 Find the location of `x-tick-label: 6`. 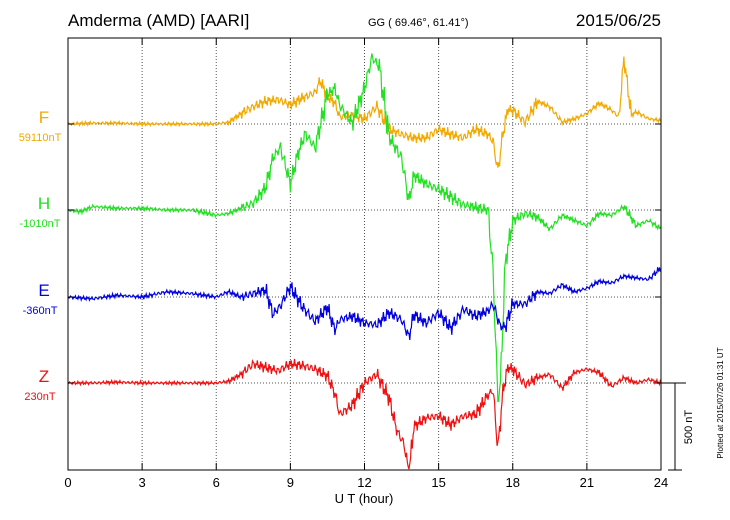

x-tick-label: 6 is located at coordinates (216, 482).